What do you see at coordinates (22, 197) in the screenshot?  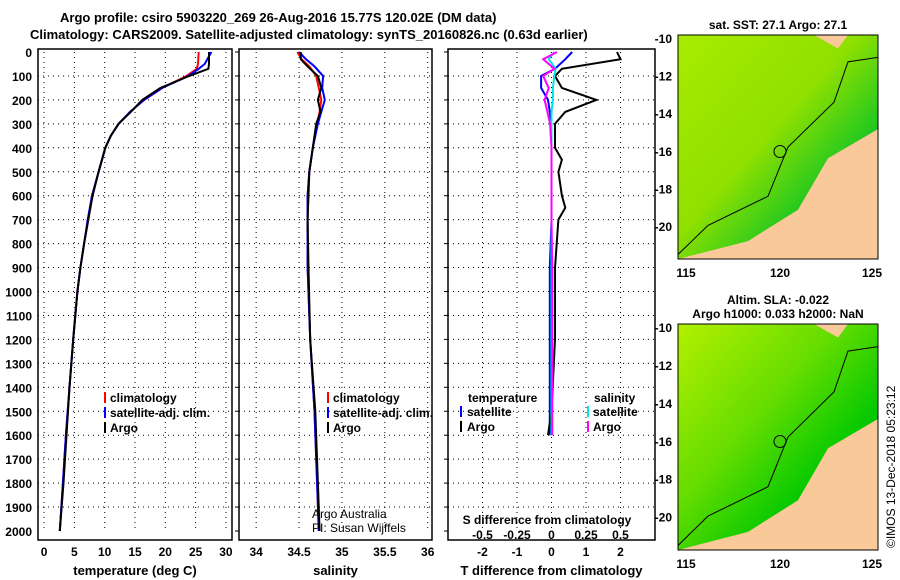 I see `depth-tick-label: 600` at bounding box center [22, 197].